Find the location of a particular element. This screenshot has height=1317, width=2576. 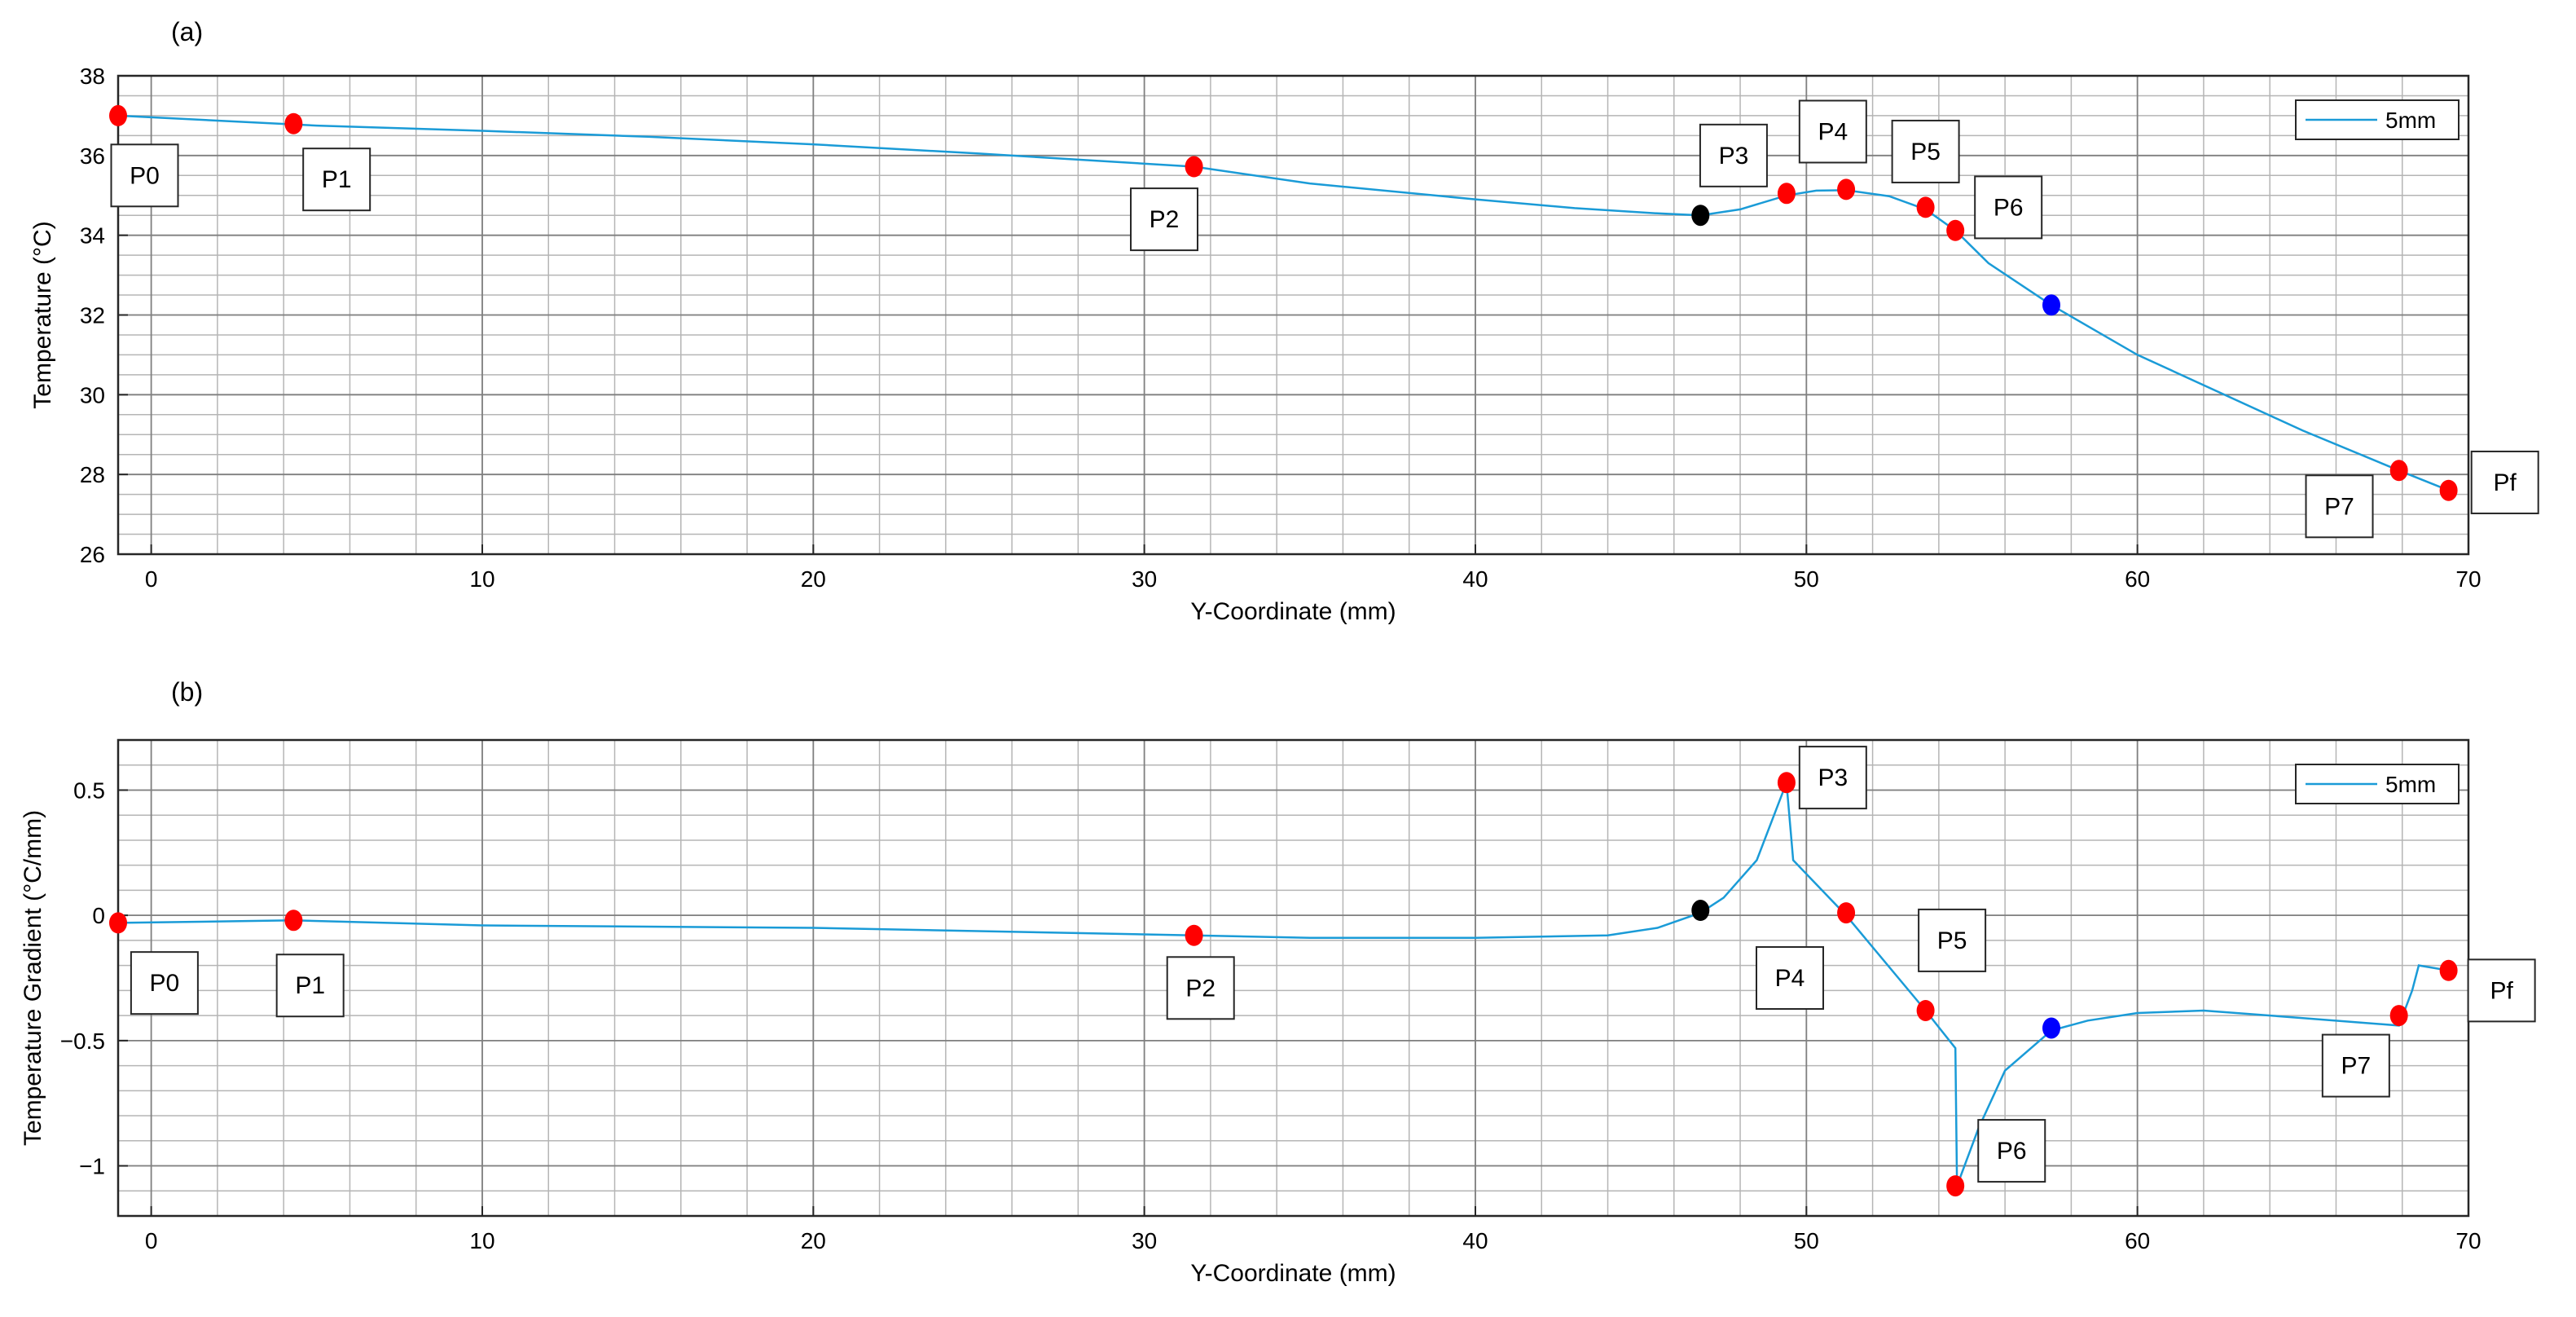

y-axis-label: Temperature (°C) is located at coordinates (42, 314).